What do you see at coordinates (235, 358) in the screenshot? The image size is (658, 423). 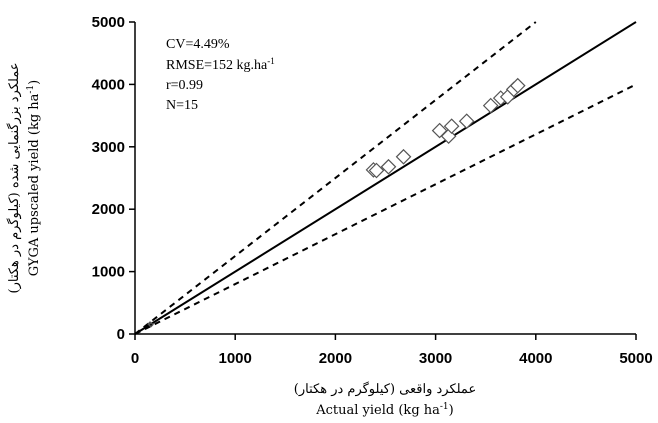 I see `x-tick-label: 1000` at bounding box center [235, 358].